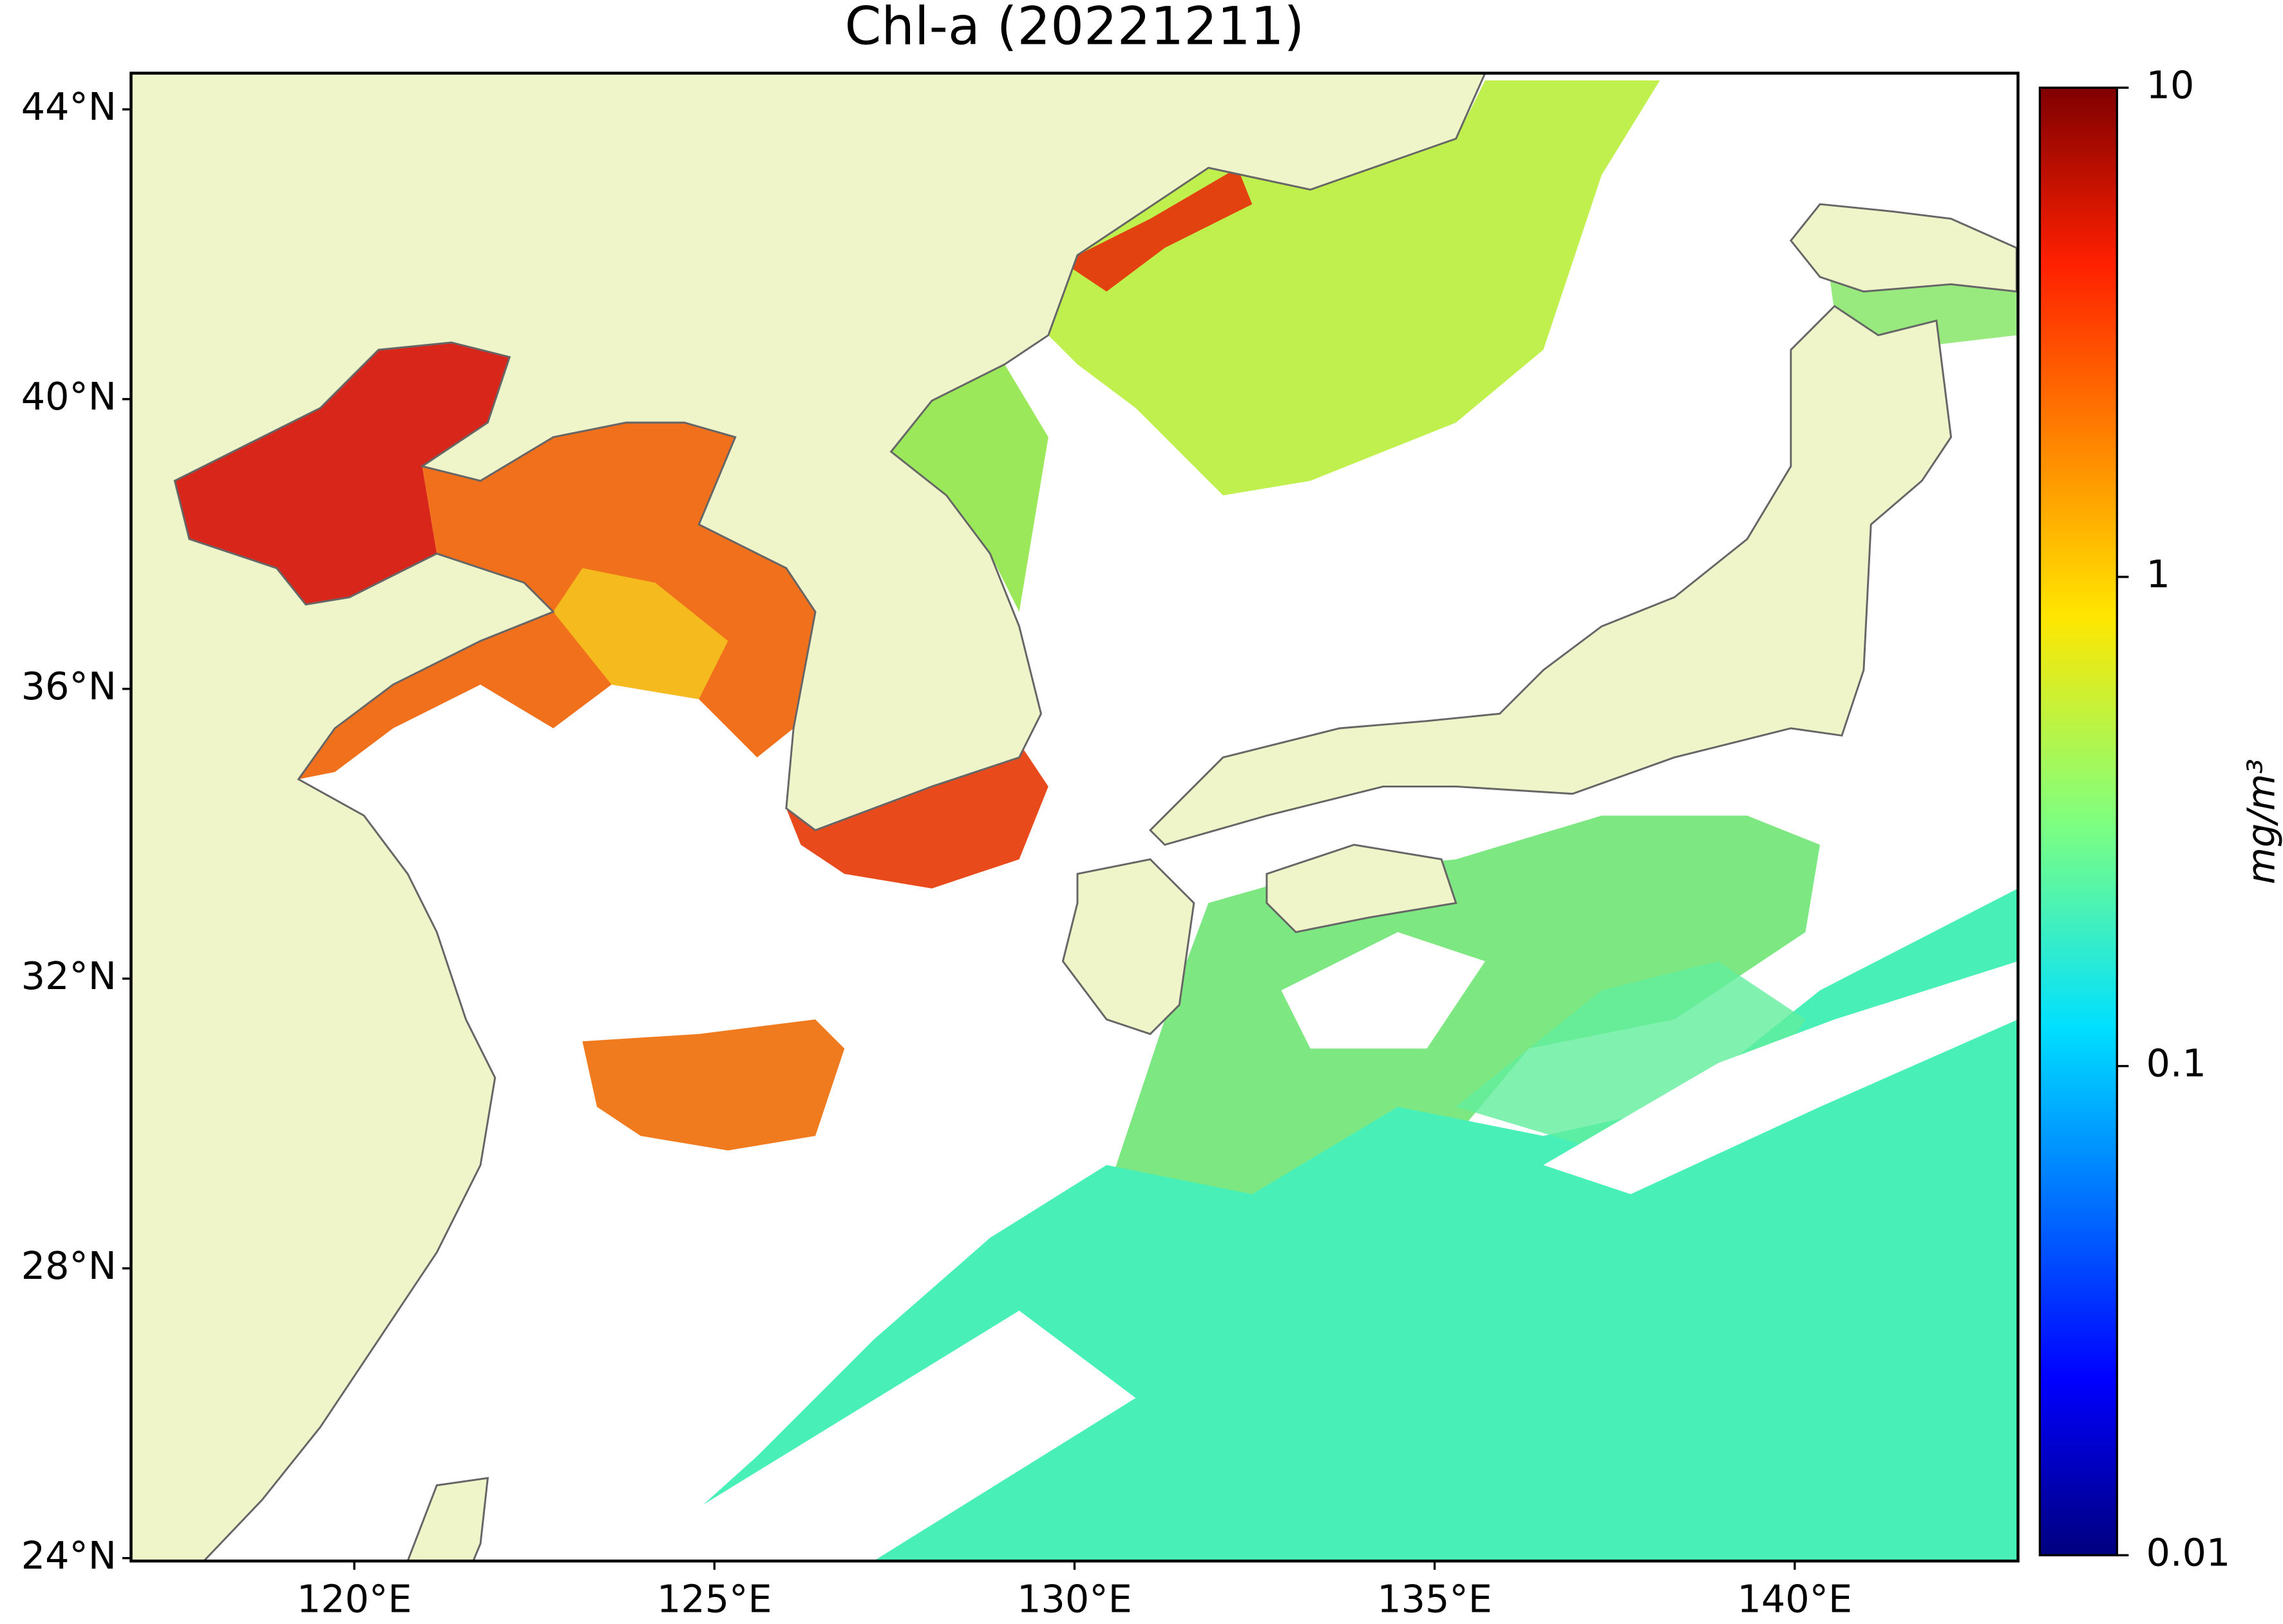 This screenshot has width=2283, height=1624. Describe the element at coordinates (69, 1266) in the screenshot. I see `y-tick-label: 28°N` at that location.